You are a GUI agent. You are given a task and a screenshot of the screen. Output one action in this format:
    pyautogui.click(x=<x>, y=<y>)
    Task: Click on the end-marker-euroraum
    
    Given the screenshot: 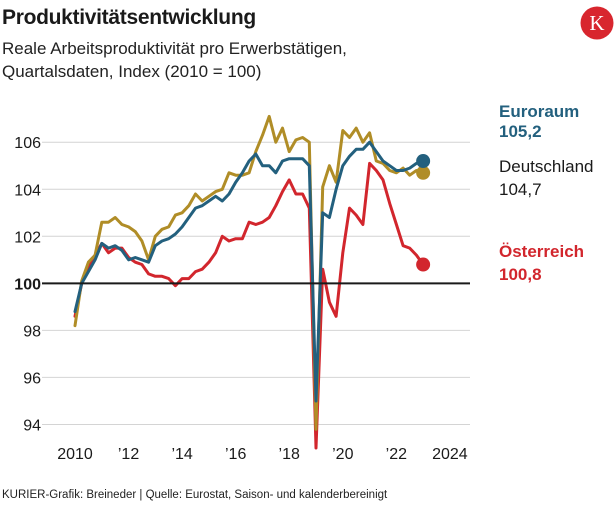 What is the action you would take?
    pyautogui.click(x=423, y=161)
    